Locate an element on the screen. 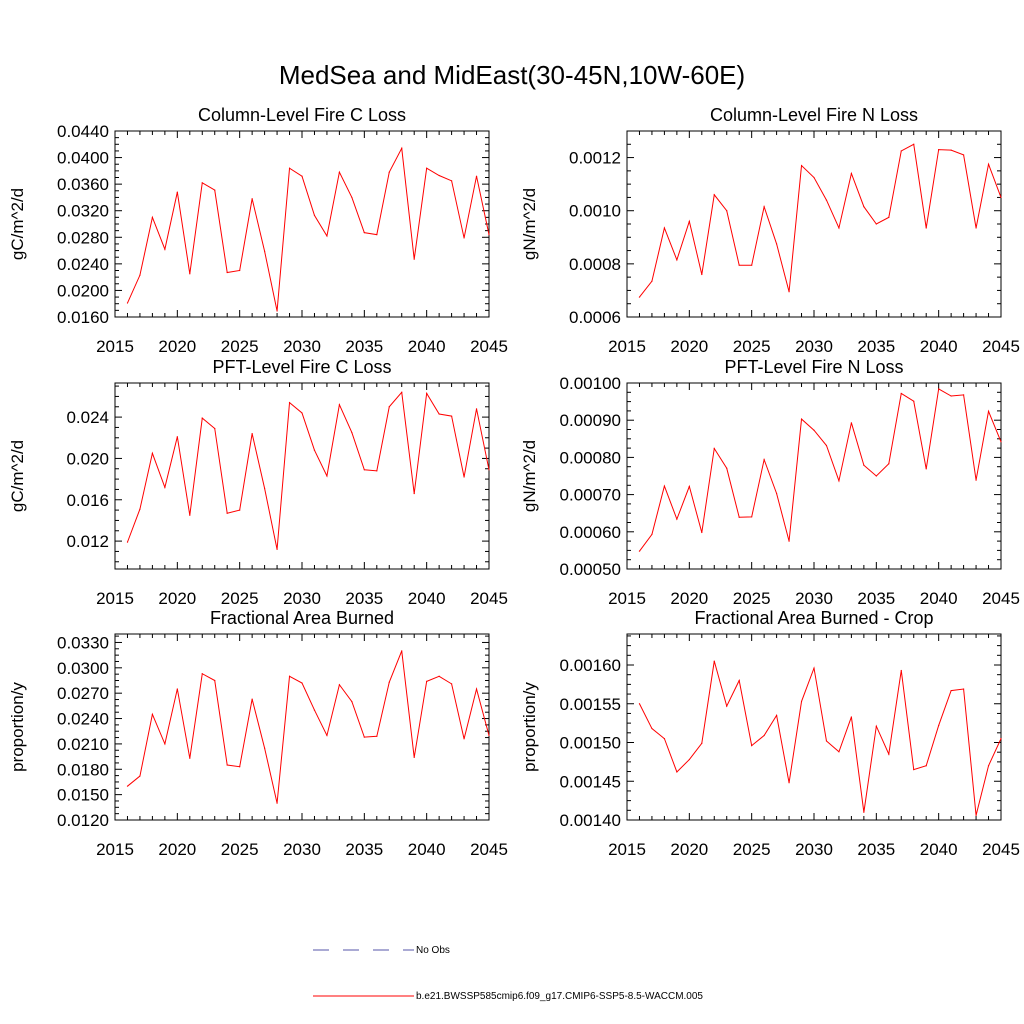 The width and height of the screenshot is (1024, 1024). legend-label-no-obs: No Obs is located at coordinates (433, 950).